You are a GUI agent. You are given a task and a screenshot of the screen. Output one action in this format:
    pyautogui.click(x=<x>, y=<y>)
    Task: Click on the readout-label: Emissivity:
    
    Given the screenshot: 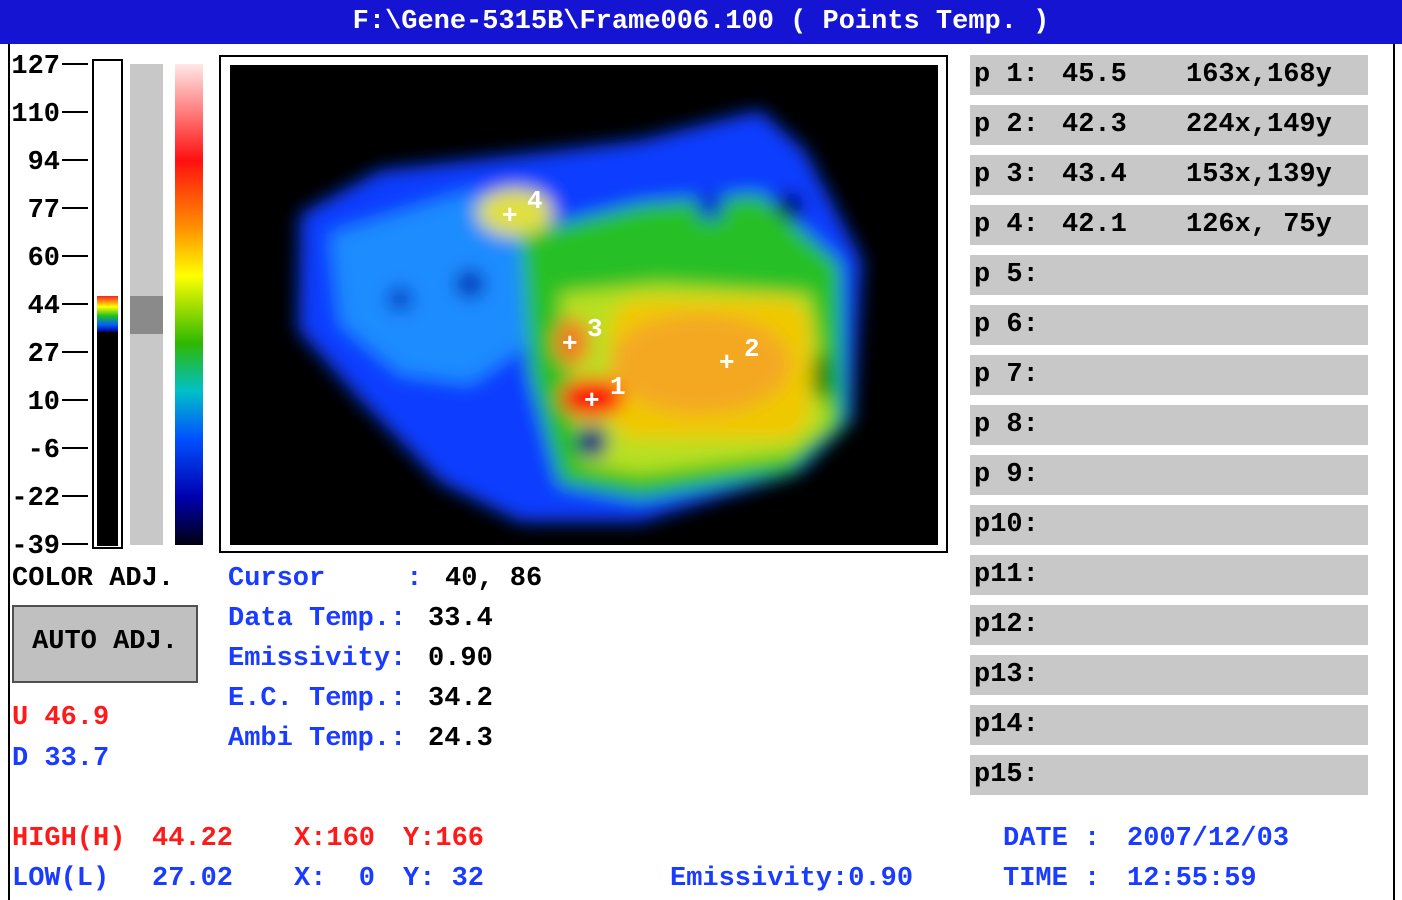 What is the action you would take?
    pyautogui.click(x=317, y=659)
    